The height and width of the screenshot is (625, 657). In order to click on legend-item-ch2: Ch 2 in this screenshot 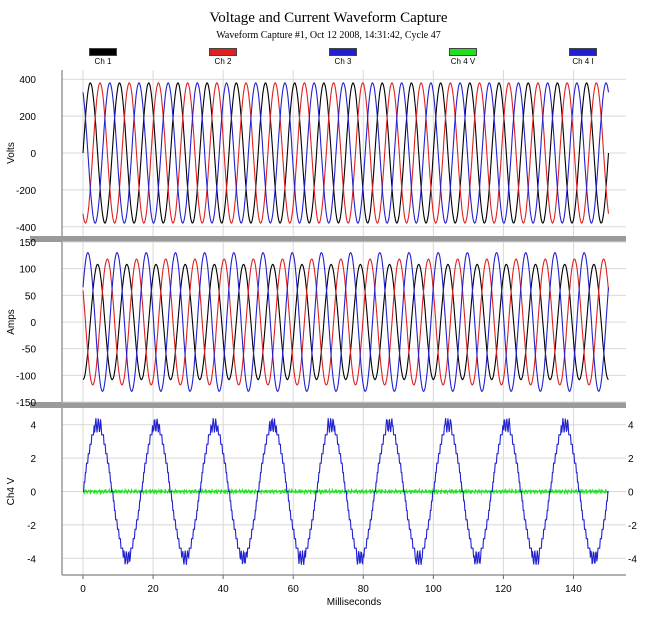, I will do `click(223, 57)`.